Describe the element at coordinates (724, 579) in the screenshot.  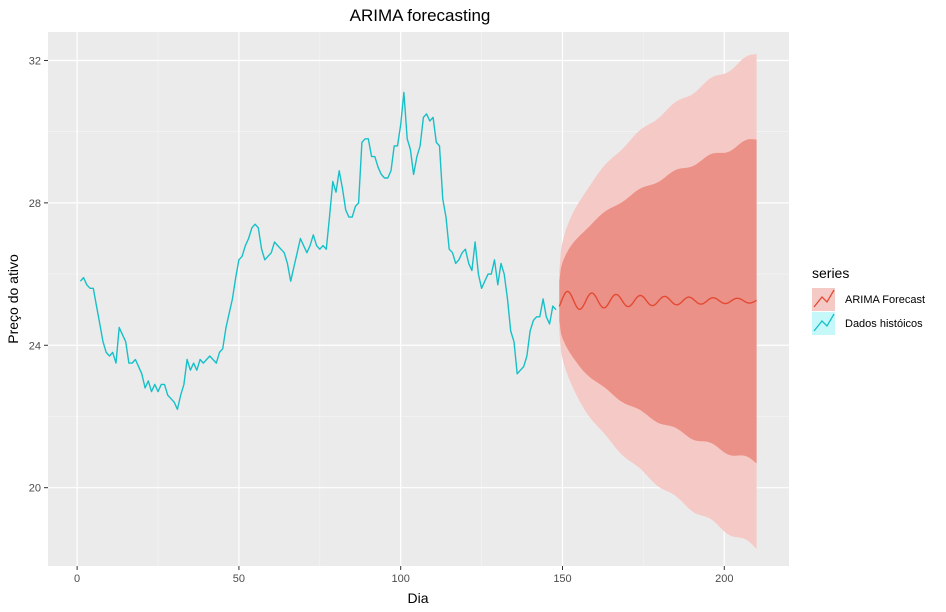
I see `x-tick-label: 200` at that location.